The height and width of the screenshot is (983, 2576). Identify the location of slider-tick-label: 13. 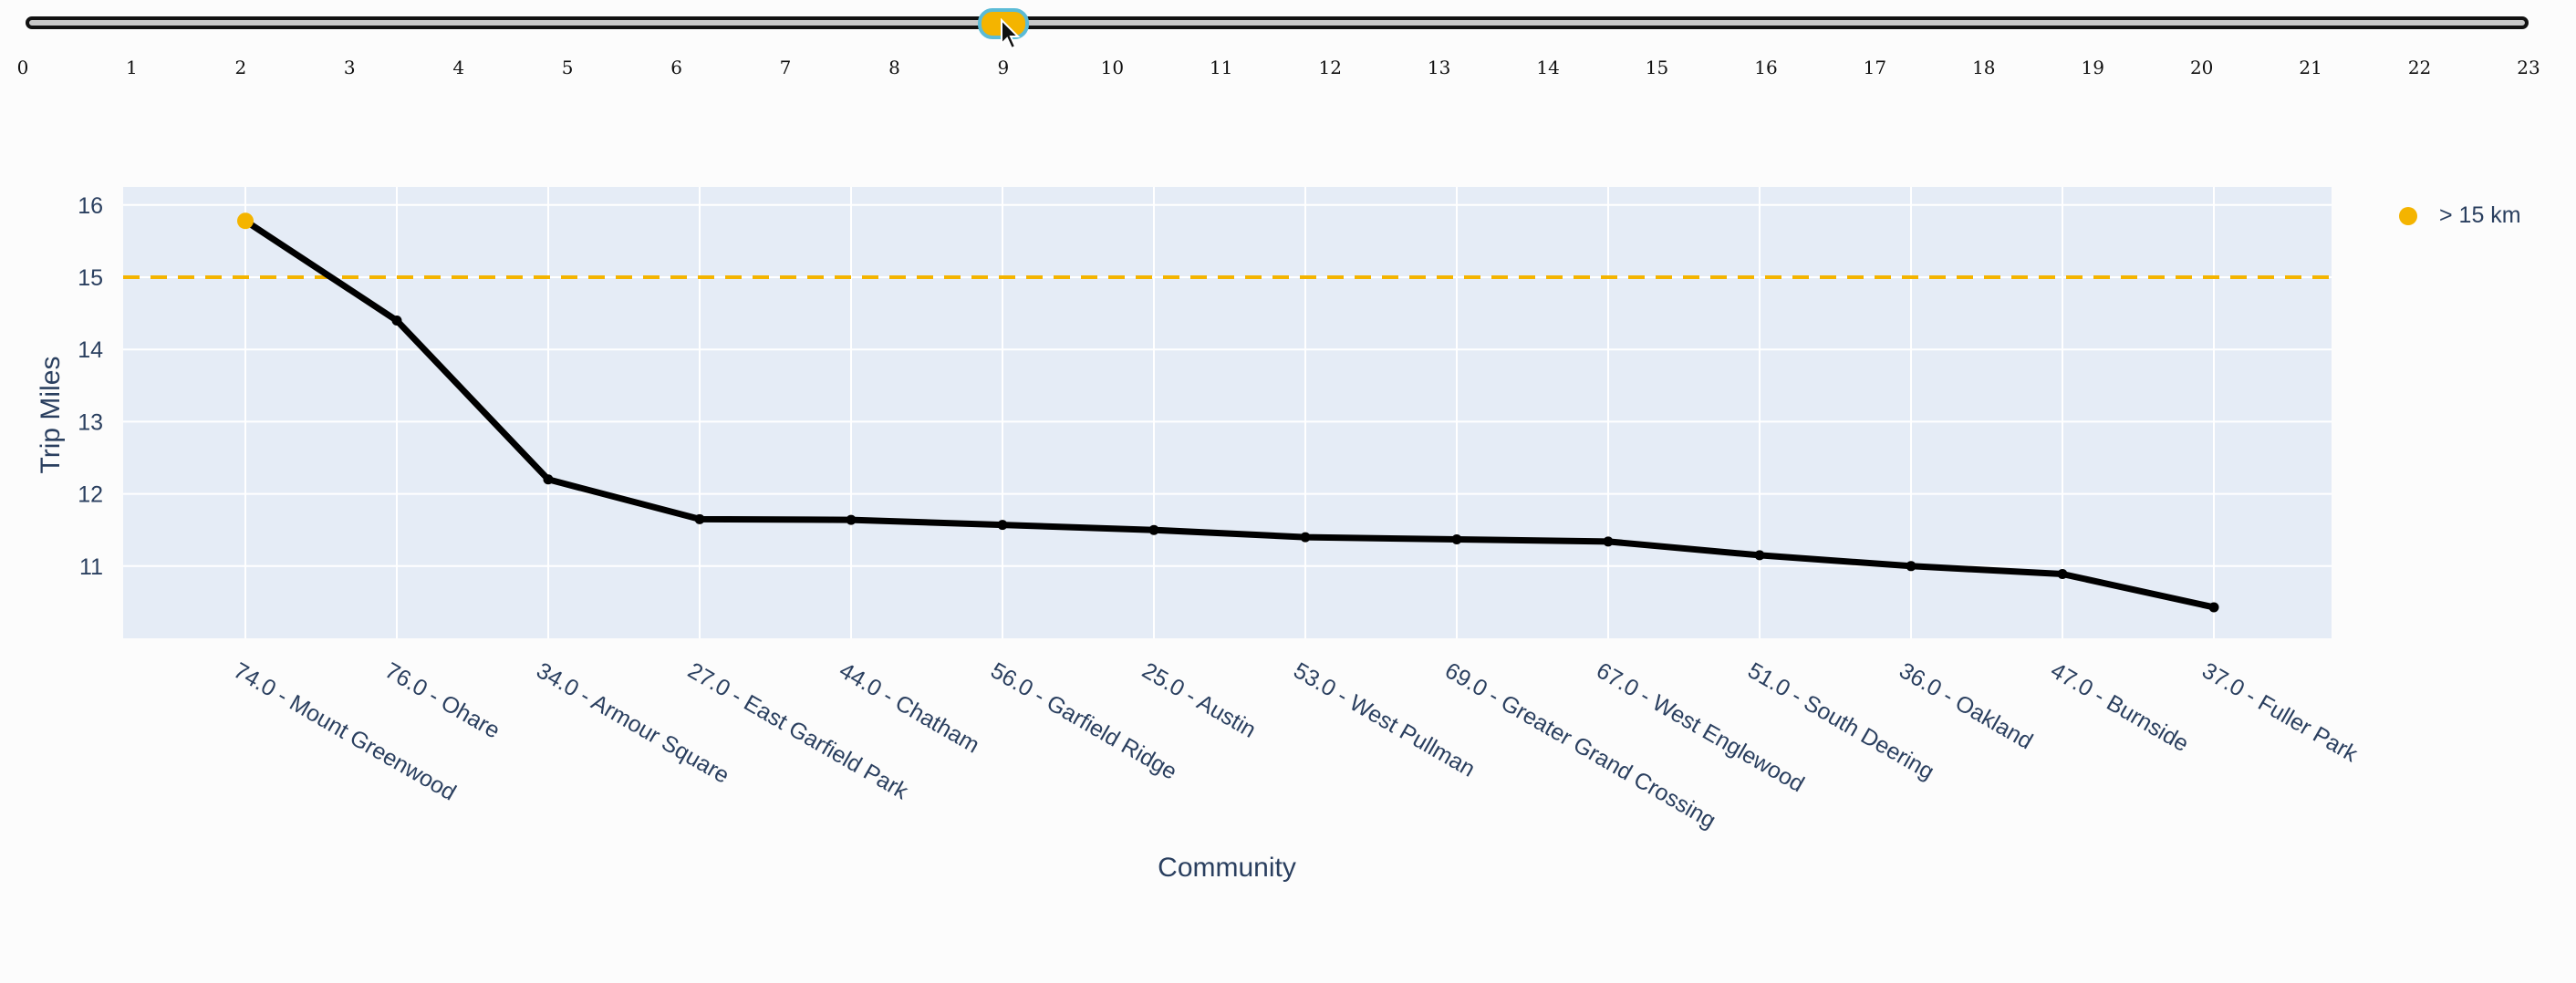
(1439, 67).